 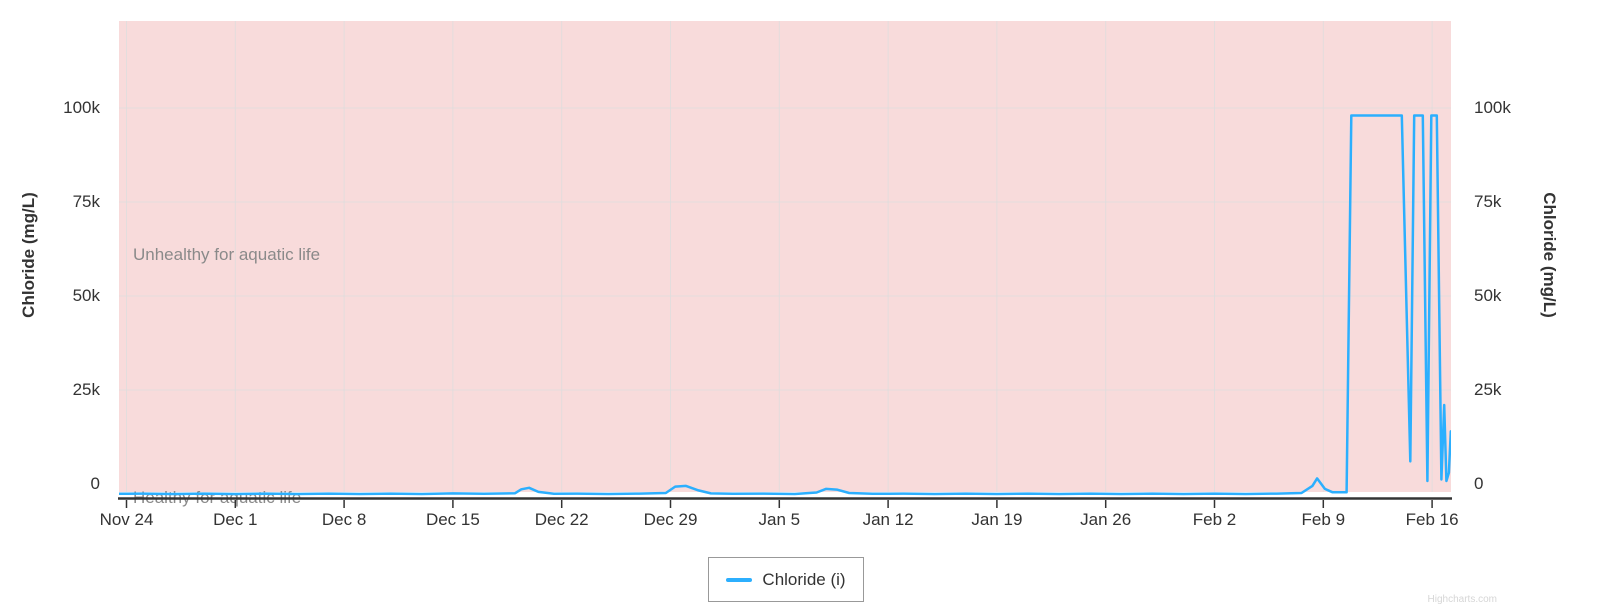 I want to click on unhealthy-band-label: Unhealthy for aquatic life, so click(x=227, y=254).